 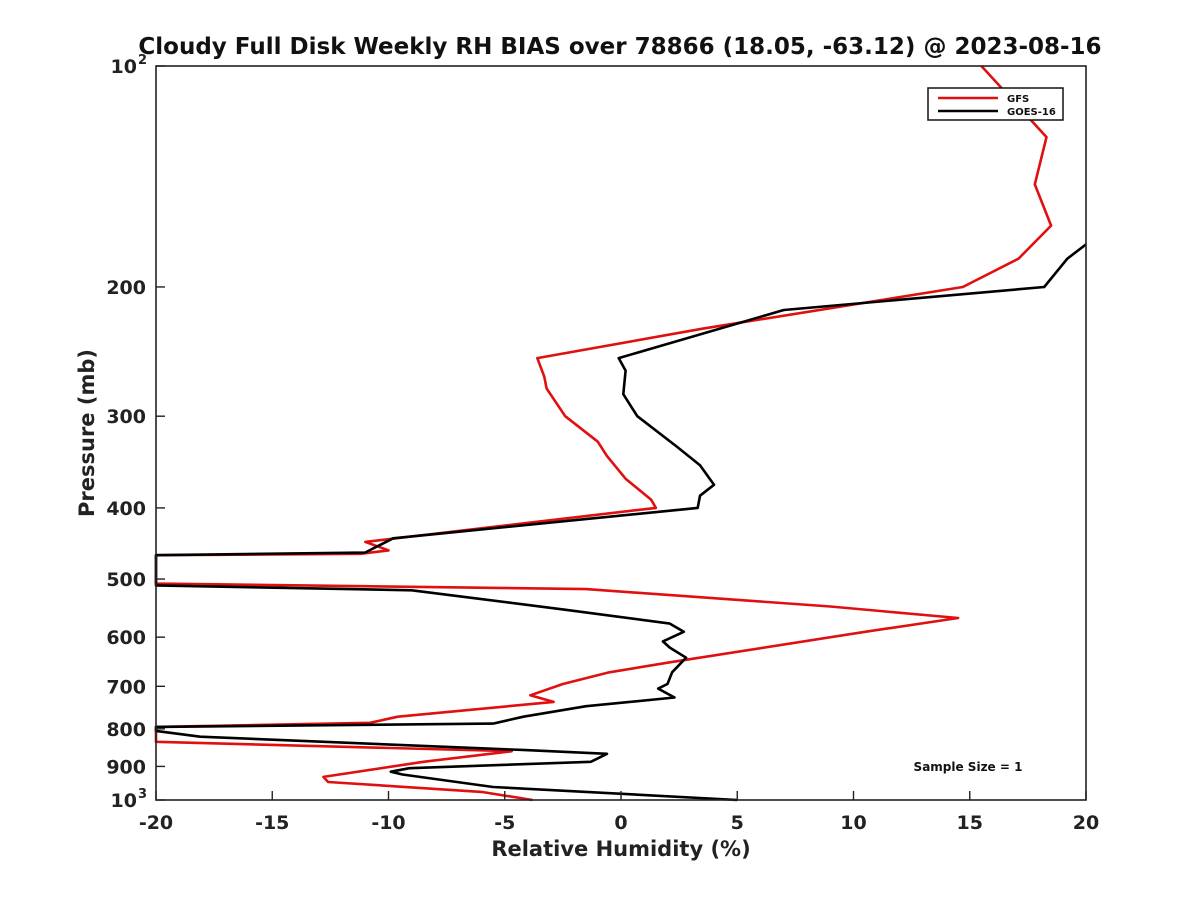 I want to click on x-tick-label: -15, so click(x=272, y=823).